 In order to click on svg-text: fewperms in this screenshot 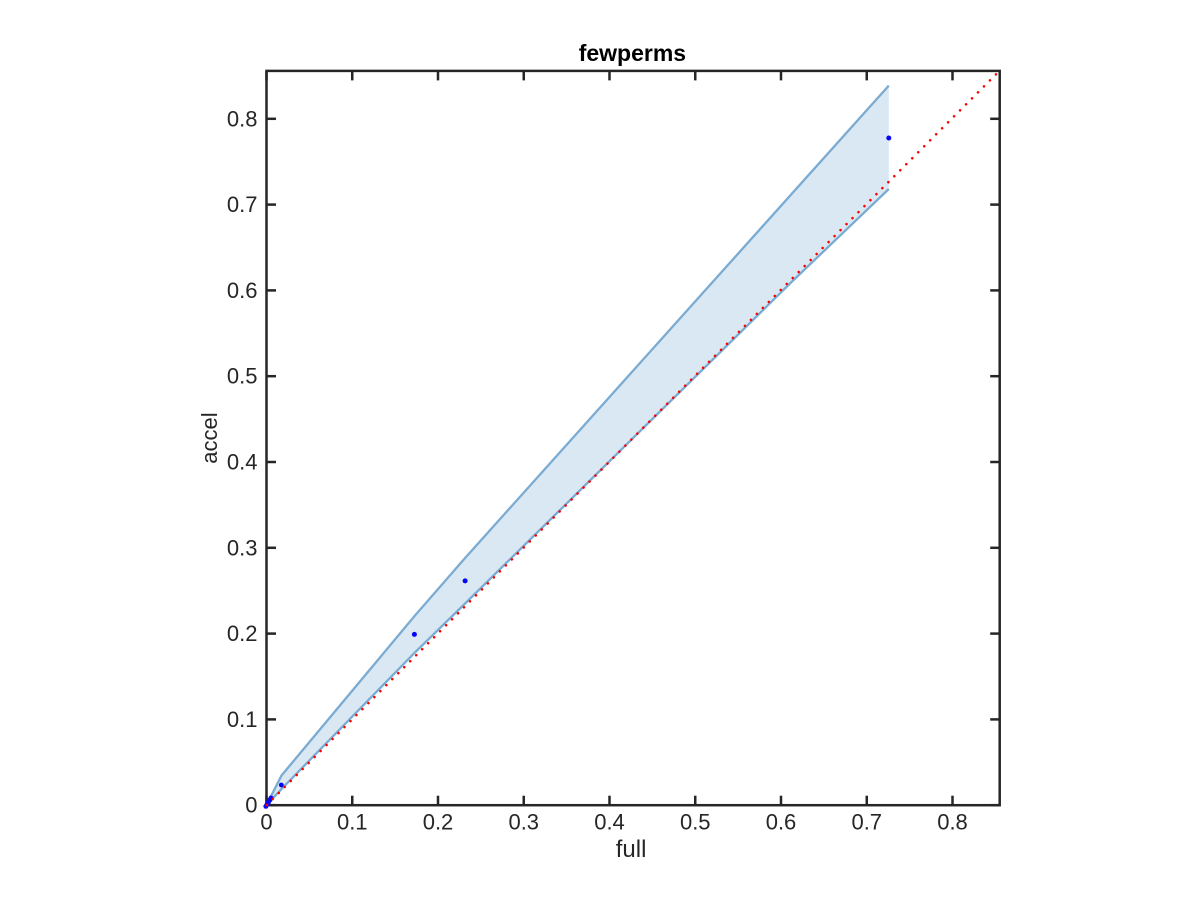, I will do `click(632, 53)`.